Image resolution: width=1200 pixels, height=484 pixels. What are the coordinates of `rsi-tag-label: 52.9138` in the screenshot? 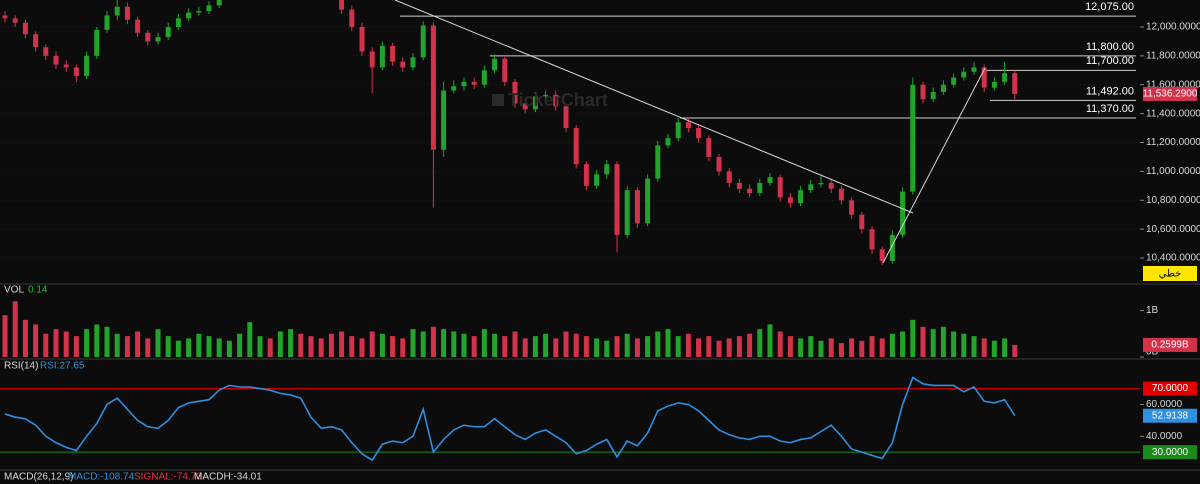 It's located at (1170, 415).